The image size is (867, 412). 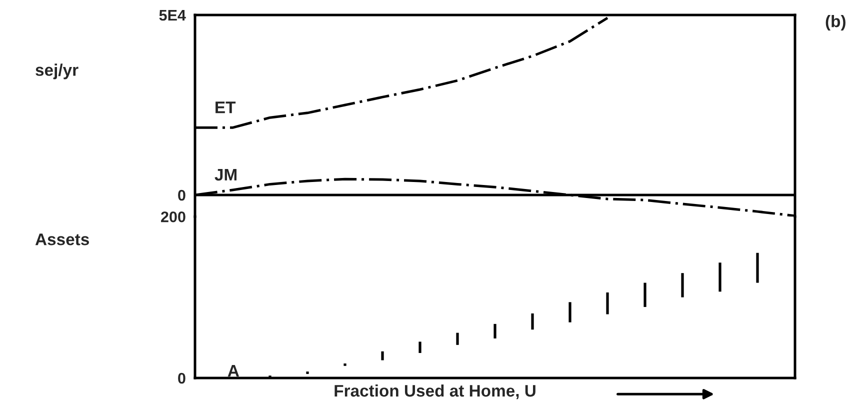 What do you see at coordinates (435, 392) in the screenshot?
I see `x-axis-title: Fraction Used at Home, U` at bounding box center [435, 392].